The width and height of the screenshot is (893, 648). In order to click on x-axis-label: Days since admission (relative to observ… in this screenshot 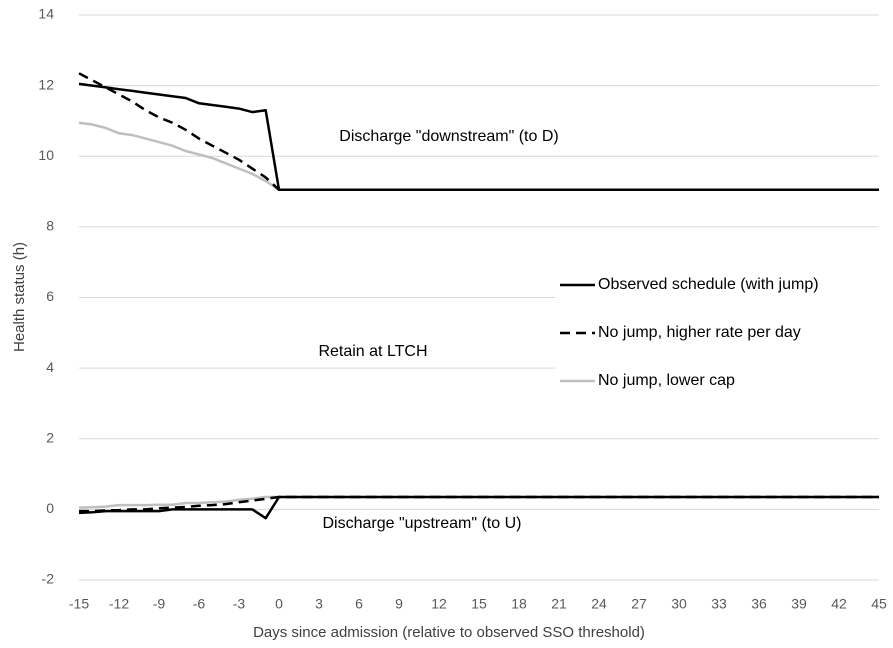, I will do `click(449, 632)`.